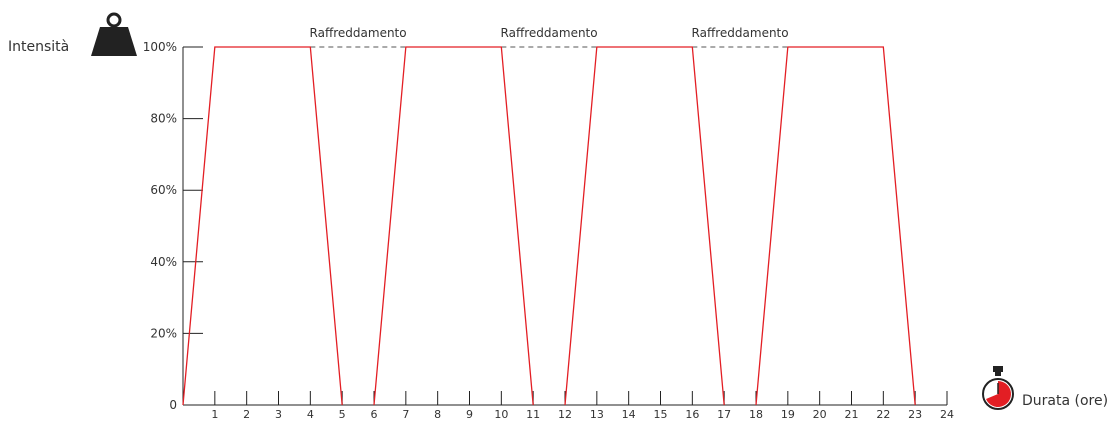 The width and height of the screenshot is (1115, 421). I want to click on x-tick-label: 9, so click(469, 414).